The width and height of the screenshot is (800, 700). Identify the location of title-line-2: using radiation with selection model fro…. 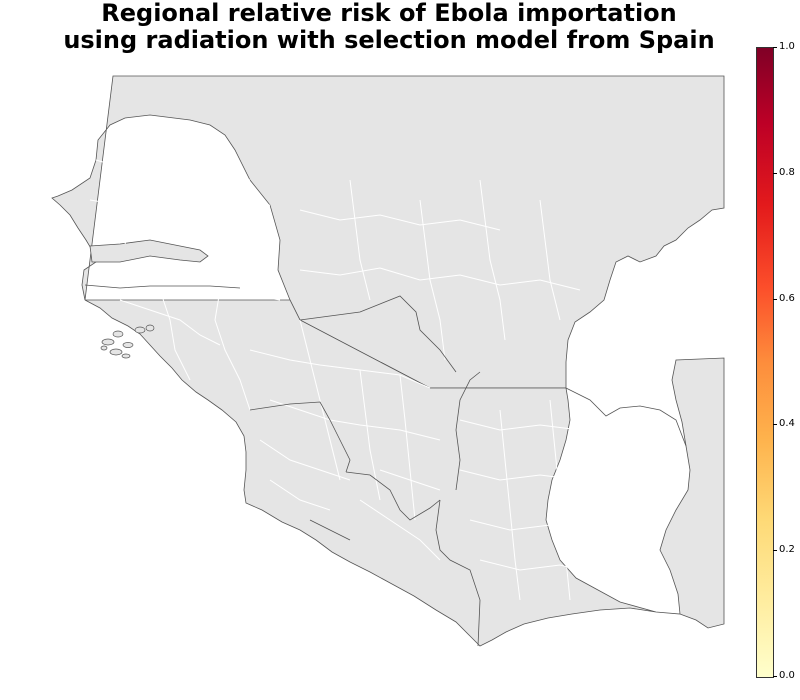
(389, 40).